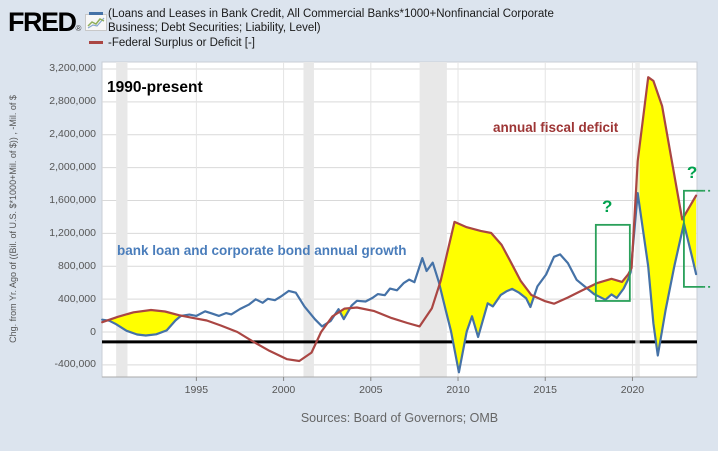 The height and width of the screenshot is (451, 718). Describe the element at coordinates (612, 262) in the screenshot. I see `annotation-green-box` at that location.